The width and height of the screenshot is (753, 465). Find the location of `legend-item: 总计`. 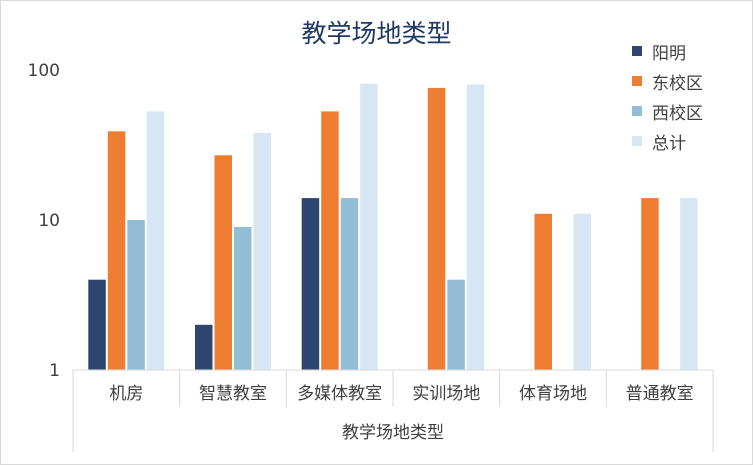

legend-item: 总计 is located at coordinates (667, 141).